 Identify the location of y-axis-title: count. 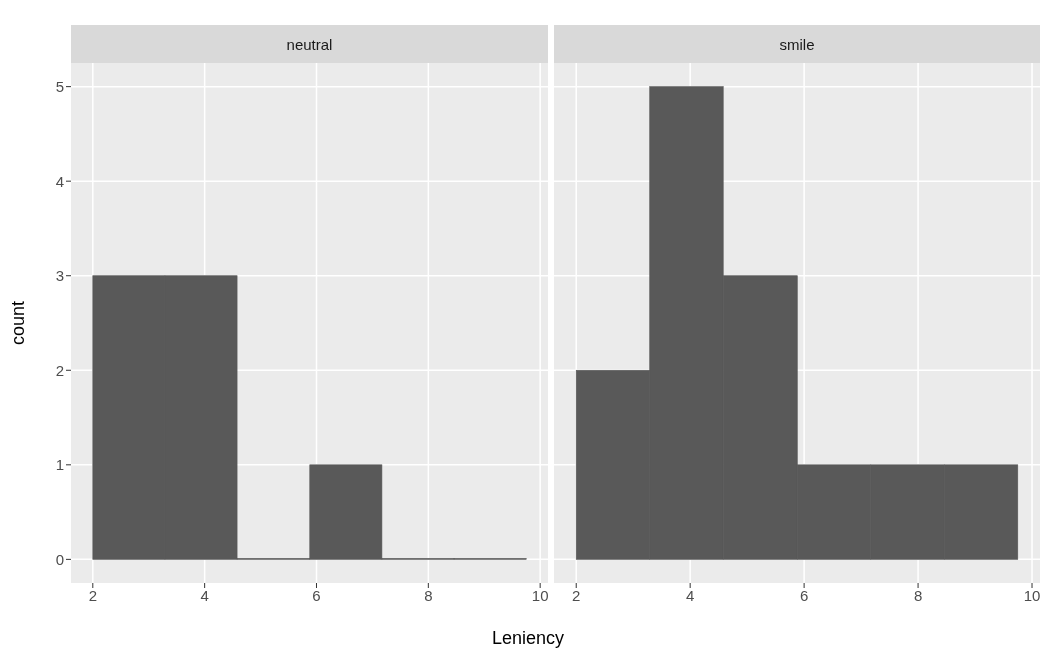
(18, 323).